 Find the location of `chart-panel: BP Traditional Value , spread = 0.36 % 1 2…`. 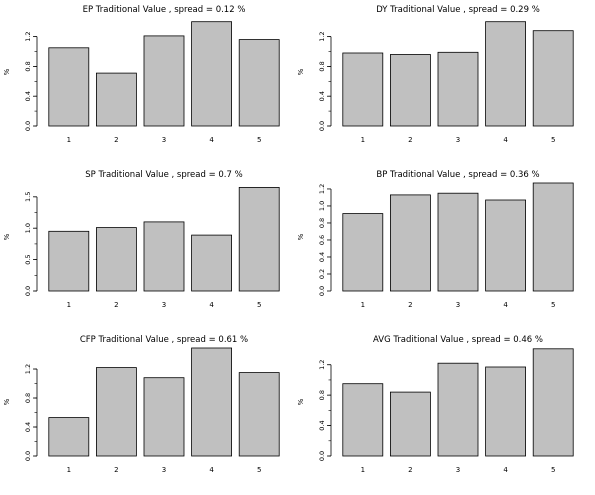

chart-panel: BP Traditional Value , spread = 0.36 % 1 2… is located at coordinates (435, 239).